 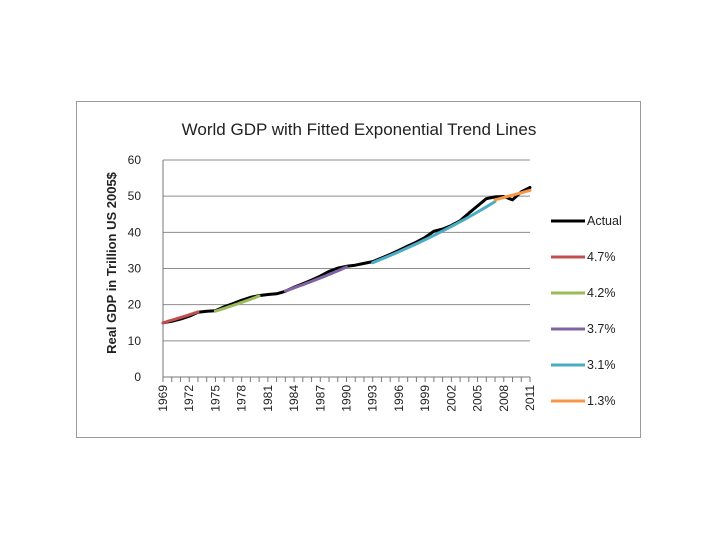 I want to click on y-tick-label: 40, so click(x=135, y=232).